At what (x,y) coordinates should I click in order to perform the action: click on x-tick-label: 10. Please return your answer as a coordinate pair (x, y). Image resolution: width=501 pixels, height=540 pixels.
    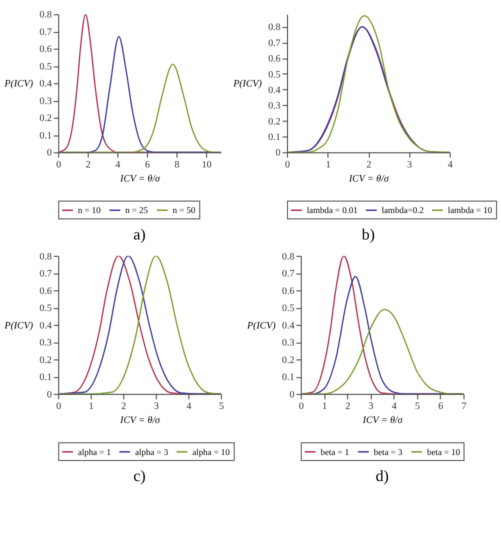
    Looking at the image, I should click on (207, 165).